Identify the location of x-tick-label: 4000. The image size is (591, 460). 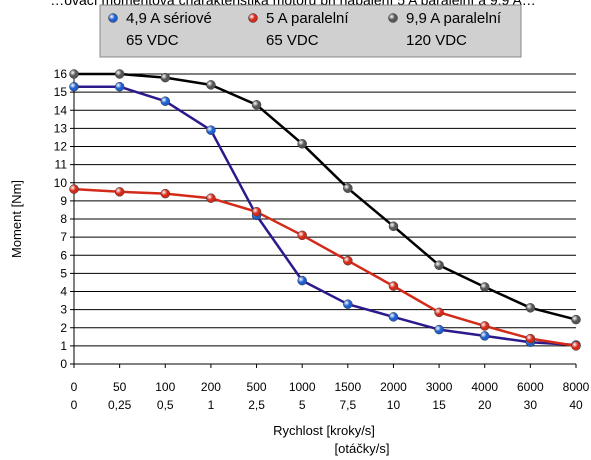
(484, 387).